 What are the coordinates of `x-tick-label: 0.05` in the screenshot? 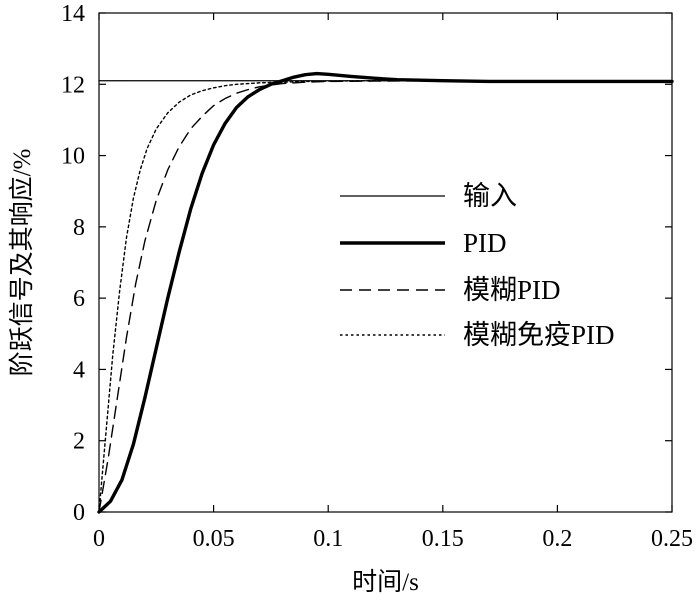 It's located at (214, 539).